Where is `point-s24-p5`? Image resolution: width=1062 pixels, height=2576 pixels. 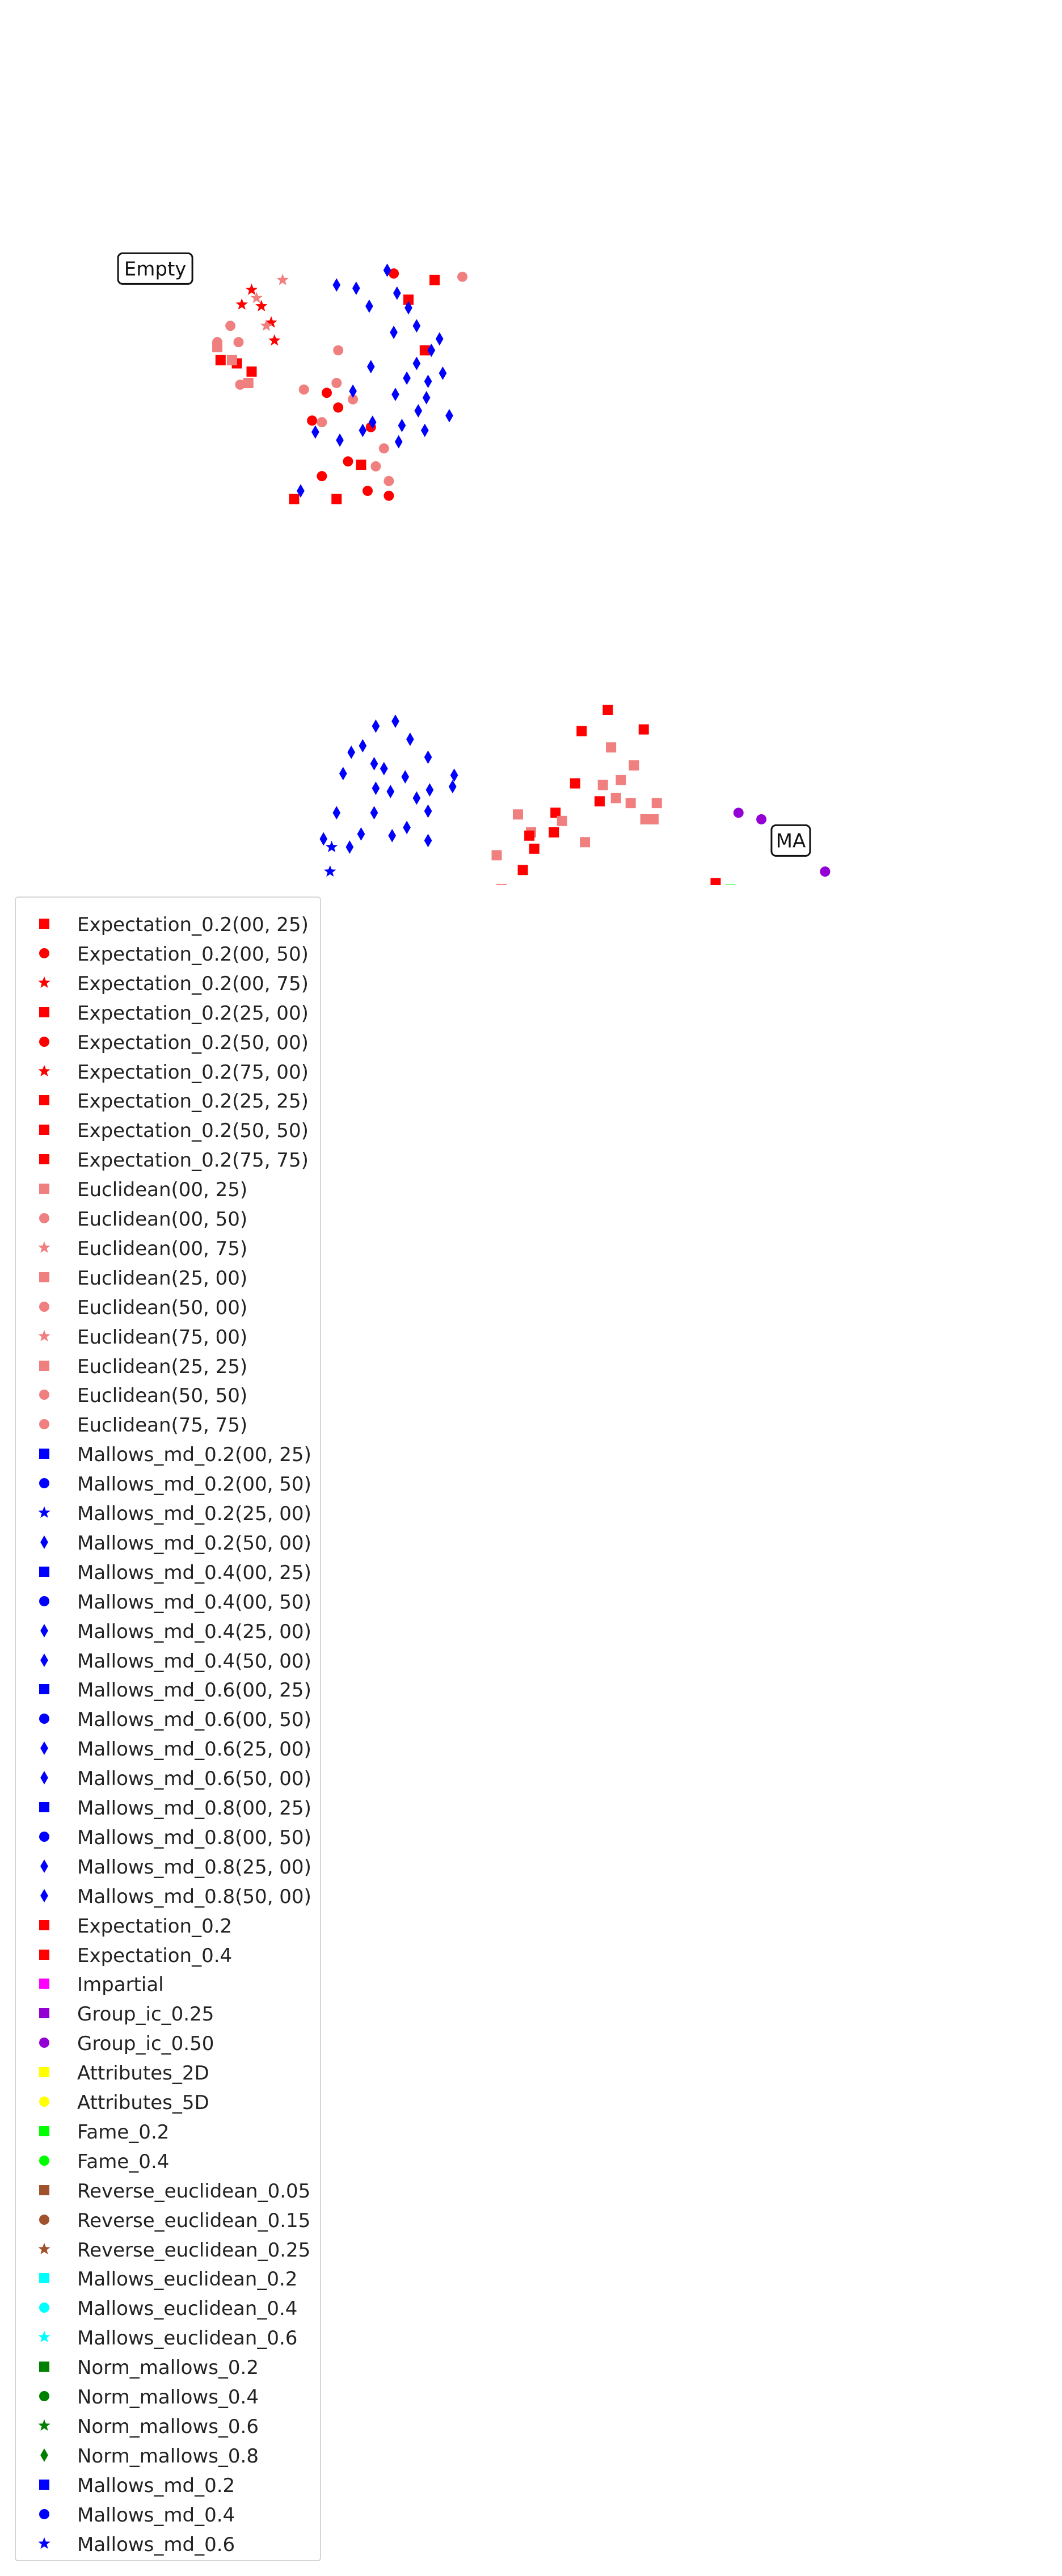
point-s24-p5 is located at coordinates (443, 373).